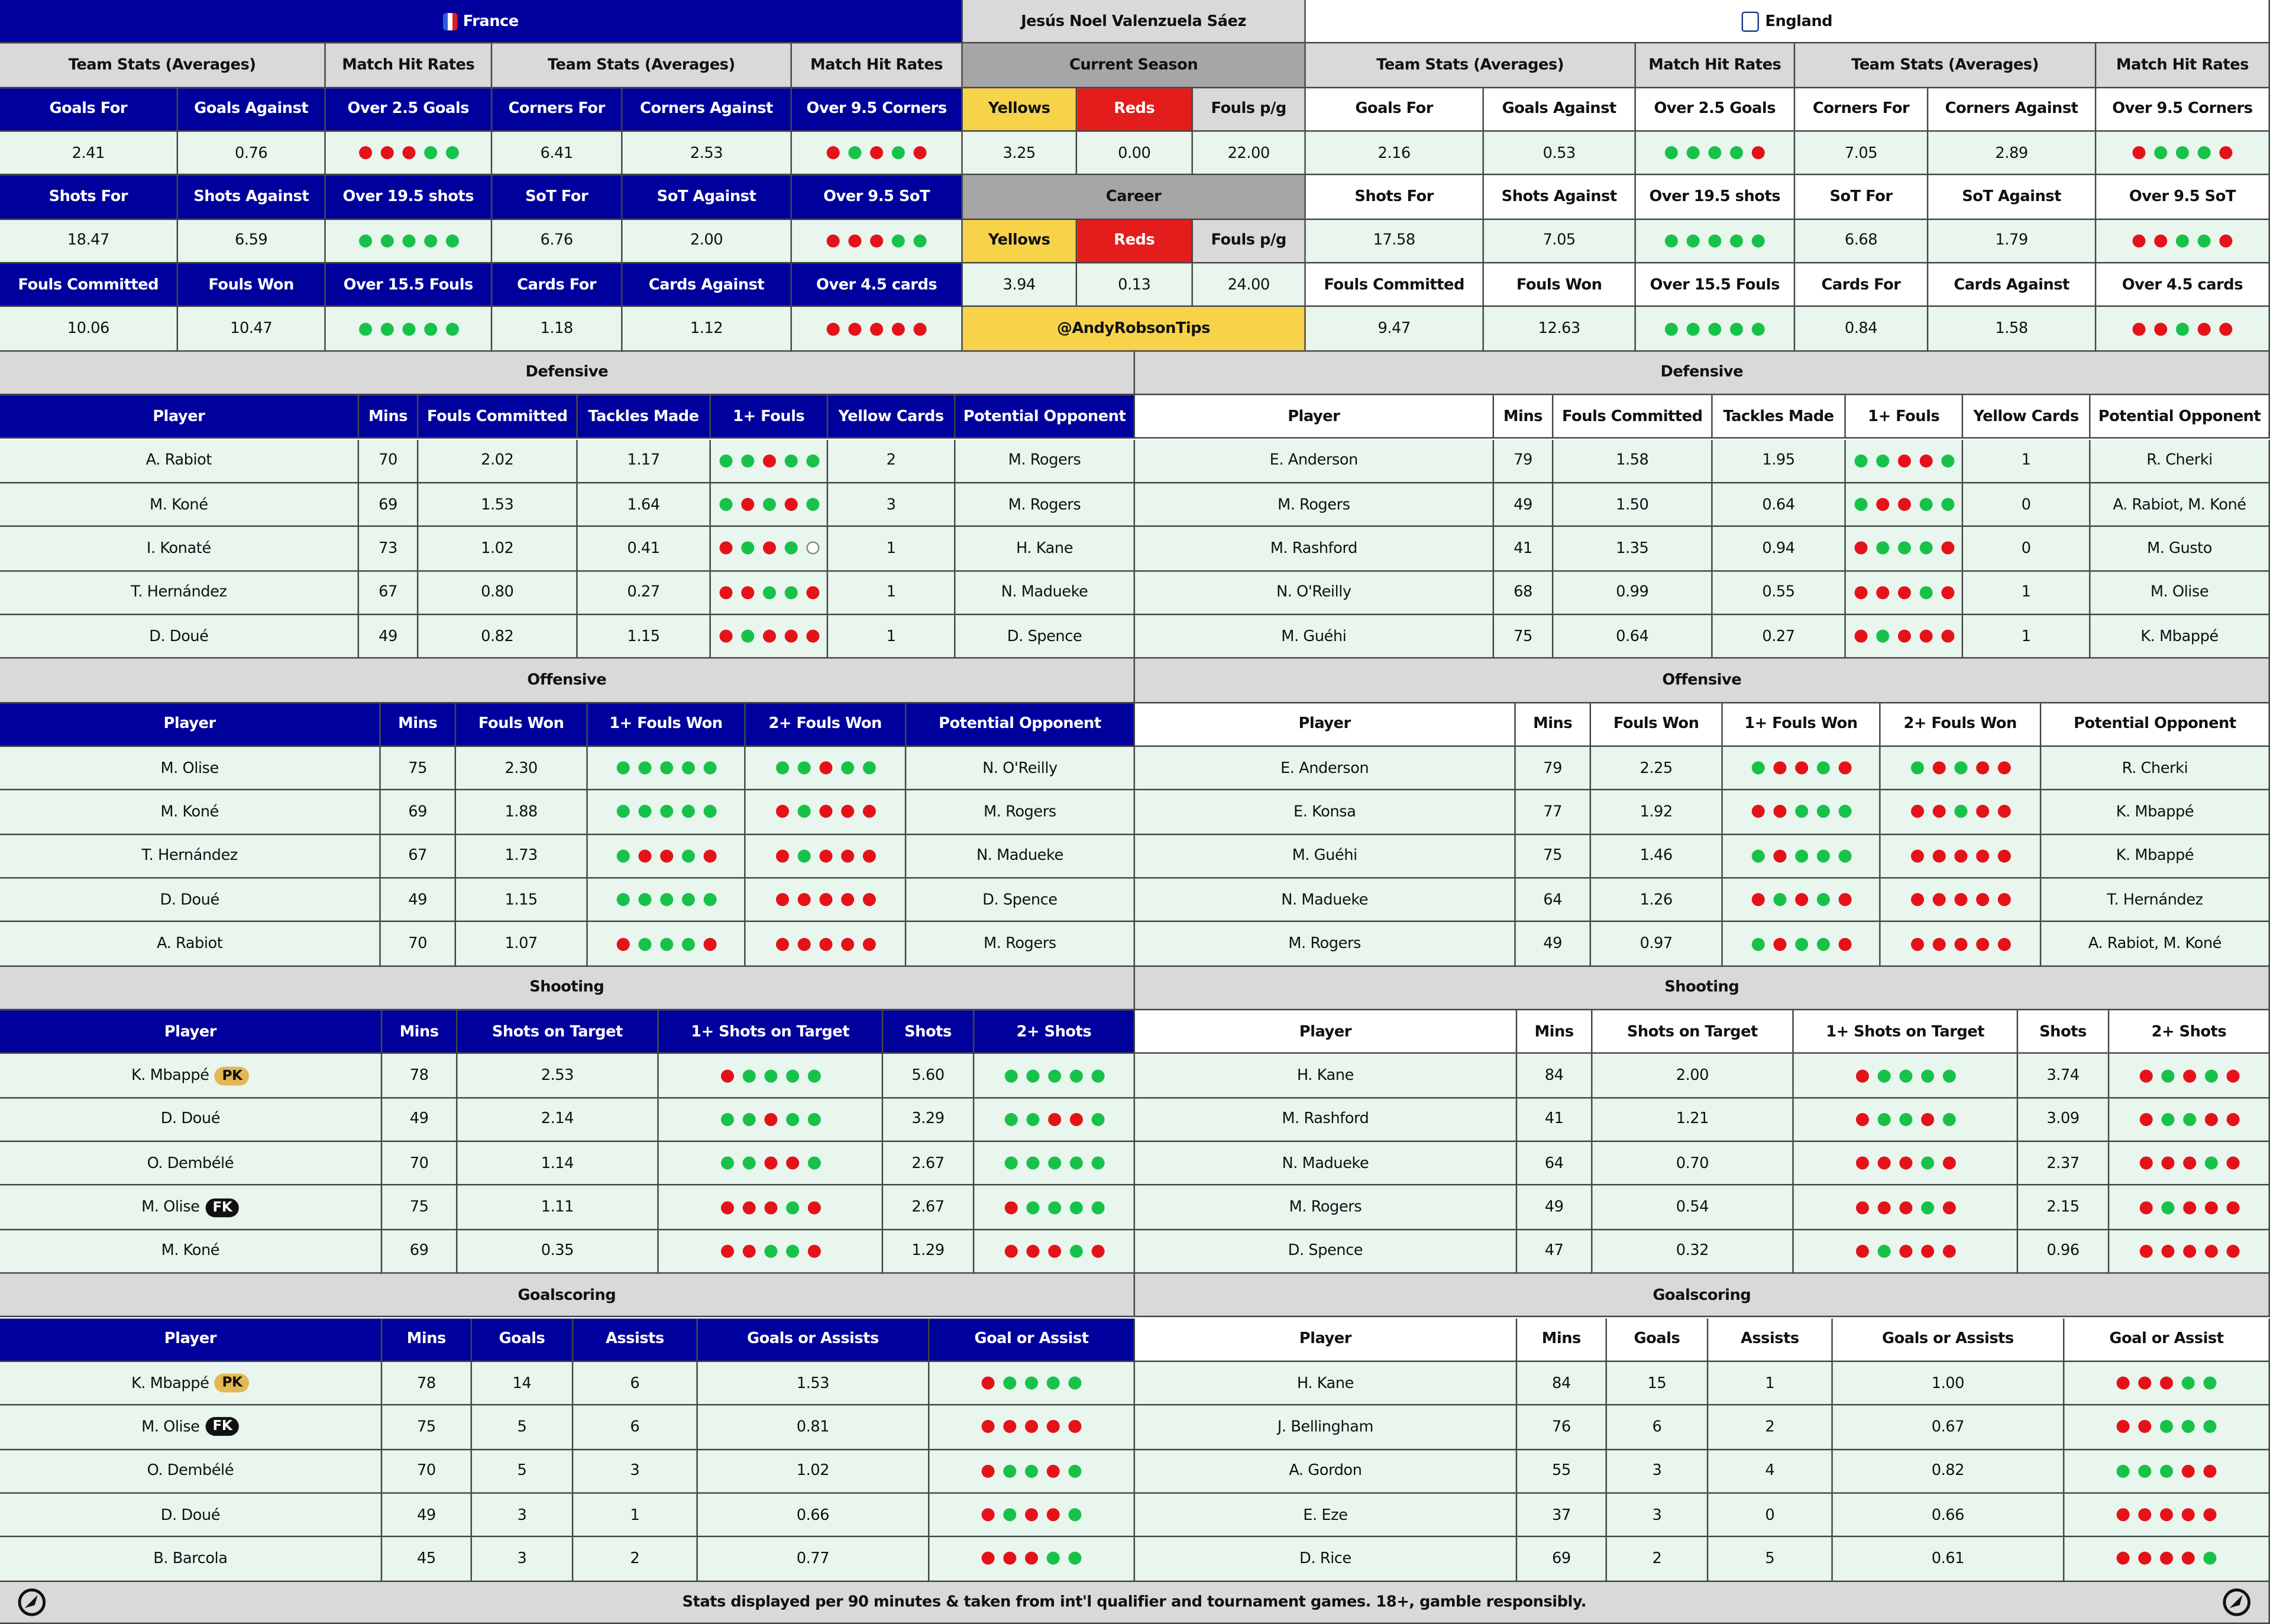 Image resolution: width=2270 pixels, height=1624 pixels. I want to click on table-cell: N. O'Reilly, so click(1314, 593).